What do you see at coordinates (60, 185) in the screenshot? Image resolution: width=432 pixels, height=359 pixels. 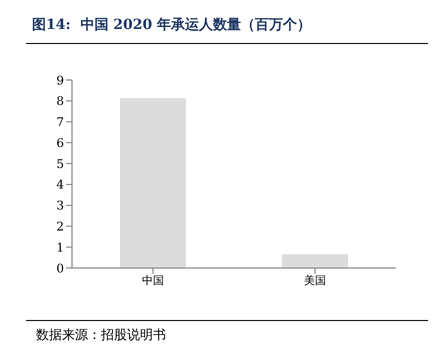 I see `y-tick-label: 4` at bounding box center [60, 185].